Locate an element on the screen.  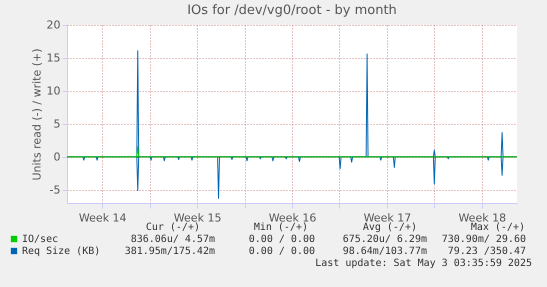
text: Avg (-/+) is located at coordinates (389, 227).